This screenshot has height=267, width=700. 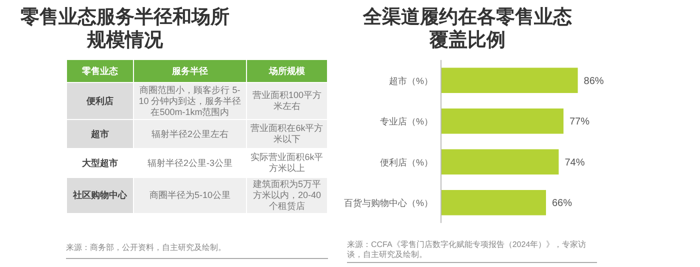 What do you see at coordinates (146, 248) in the screenshot?
I see `source-note: 来源：商务部，公开资料，自主研究及绘制。` at bounding box center [146, 248].